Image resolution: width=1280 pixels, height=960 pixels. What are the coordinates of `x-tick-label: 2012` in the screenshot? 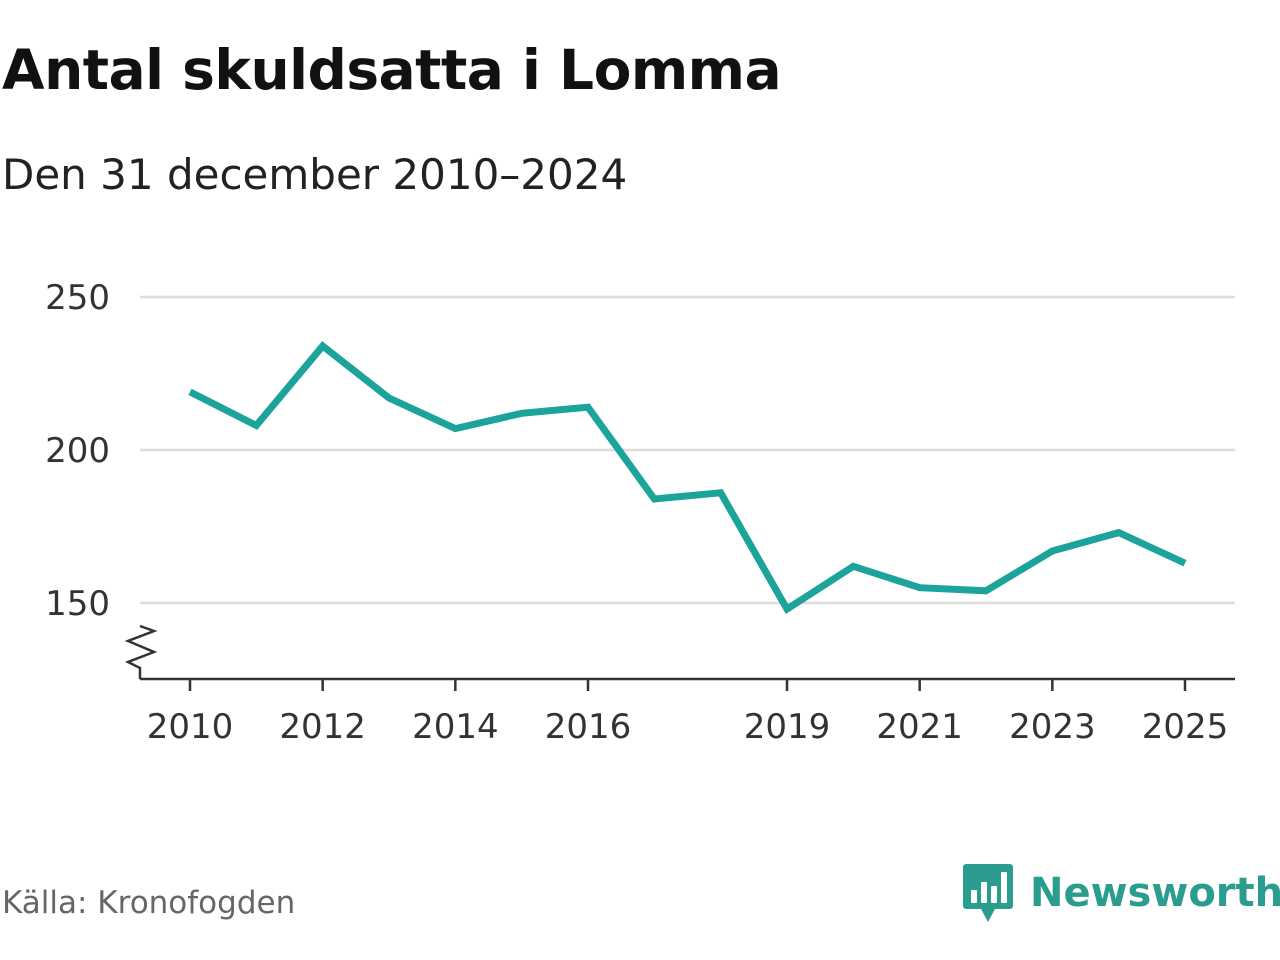 It's located at (322, 727).